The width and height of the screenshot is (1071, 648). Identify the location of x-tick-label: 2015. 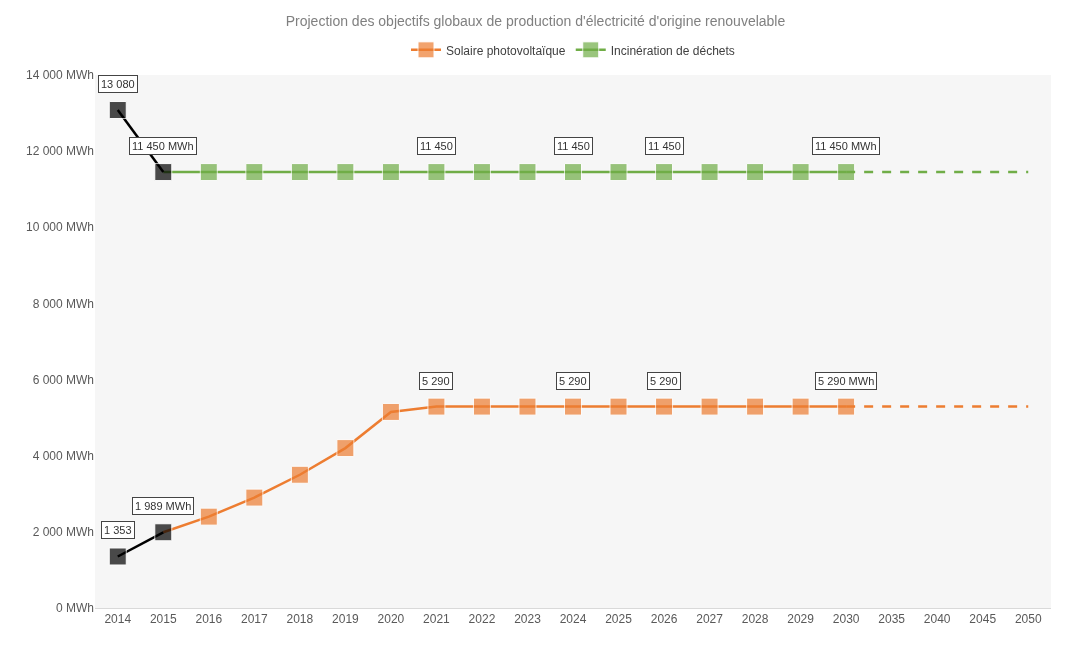
(163, 619).